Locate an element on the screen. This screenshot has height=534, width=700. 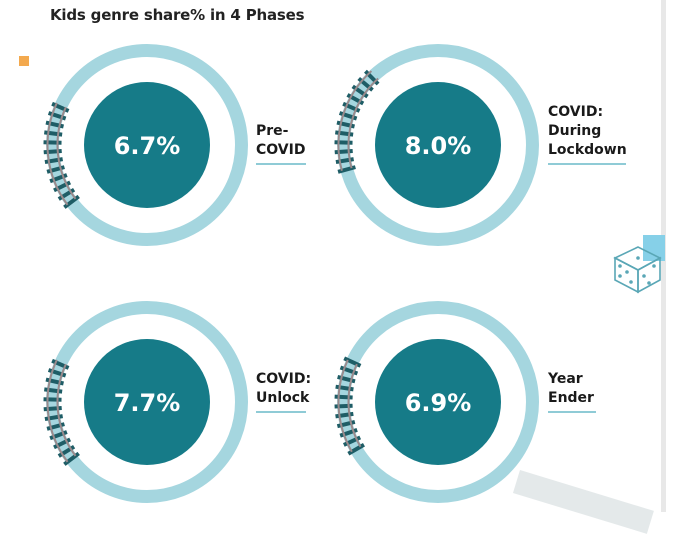
value-label: 8.0% is located at coordinates (438, 146).